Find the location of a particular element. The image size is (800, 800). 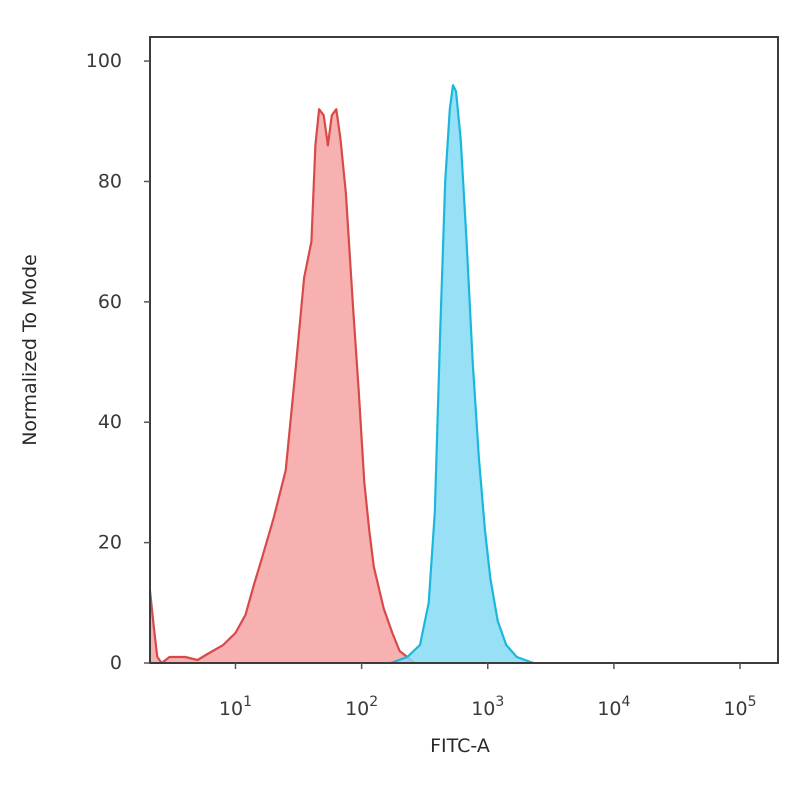

x-axis-title: FITC-A is located at coordinates (460, 746).